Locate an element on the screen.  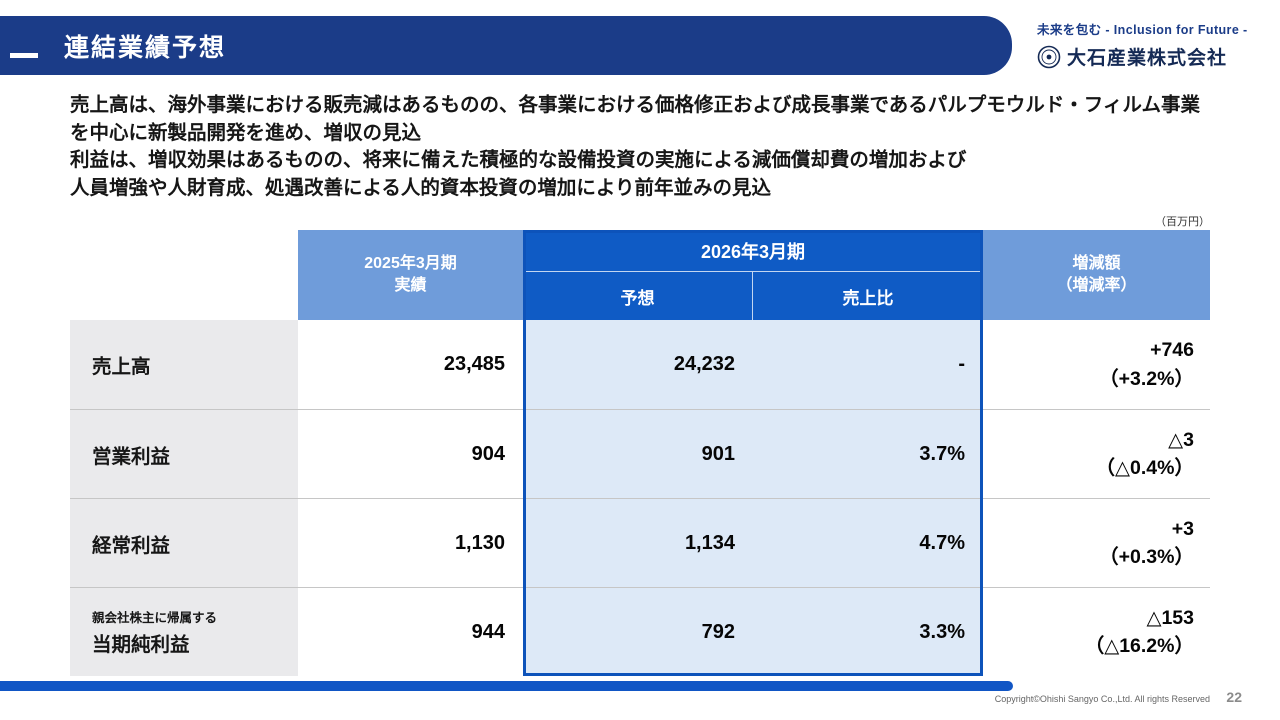
table-row-net-sales: 売上高 23,485 24,232 - +746 （+3.2%） is located at coordinates (640, 364).